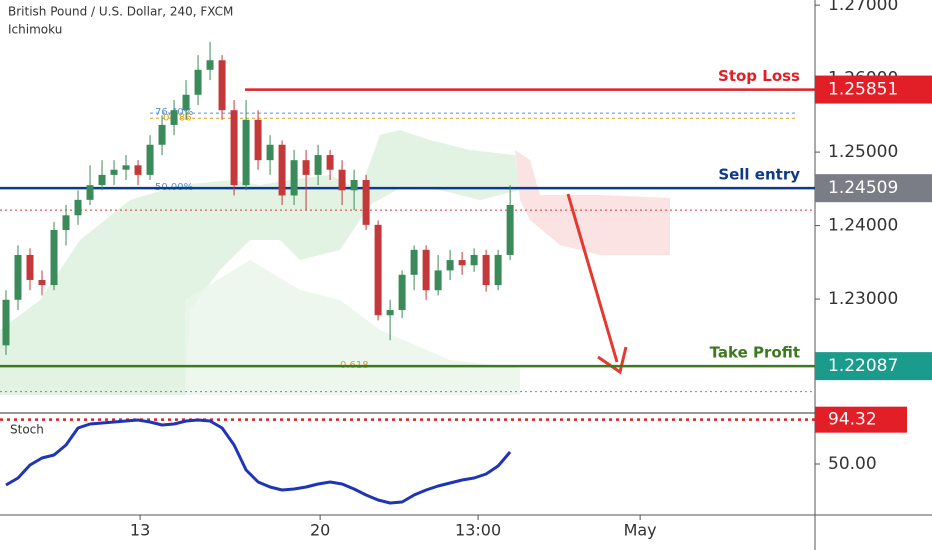 The height and width of the screenshot is (550, 932). Describe the element at coordinates (759, 76) in the screenshot. I see `level-name: Stop Loss` at that location.